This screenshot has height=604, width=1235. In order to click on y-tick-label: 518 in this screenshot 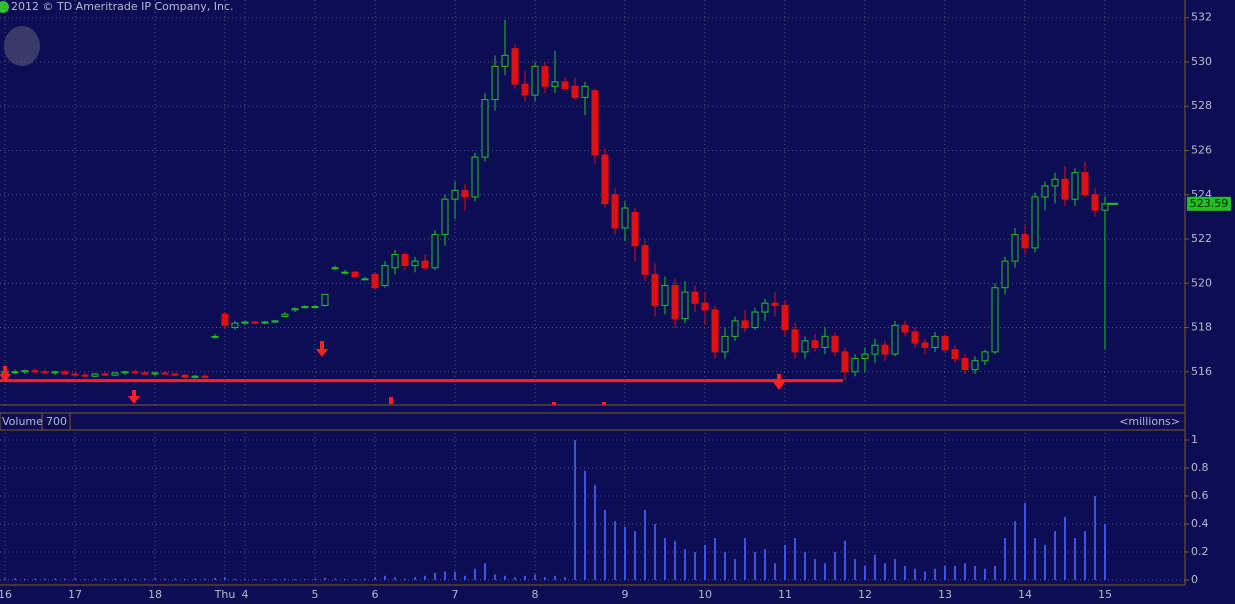, I will do `click(1201, 327)`.